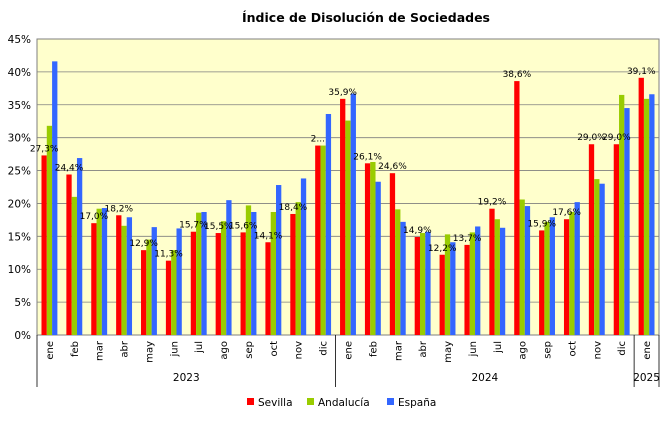 The image size is (670, 422). Describe the element at coordinates (44, 149) in the screenshot. I see `data-label: 27,3%` at that location.